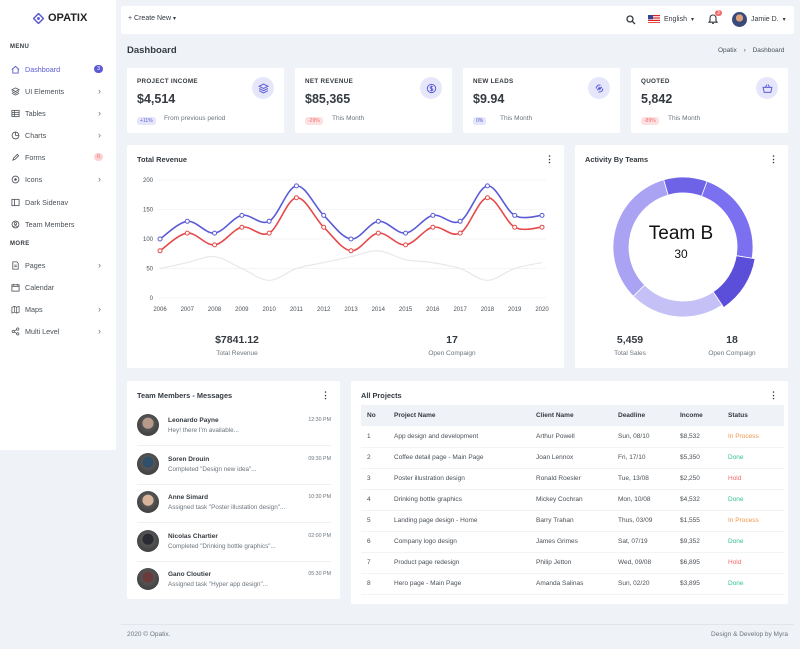 This screenshot has width=800, height=649. What do you see at coordinates (727, 50) in the screenshot?
I see `breadcrumb-item: Opatix` at bounding box center [727, 50].